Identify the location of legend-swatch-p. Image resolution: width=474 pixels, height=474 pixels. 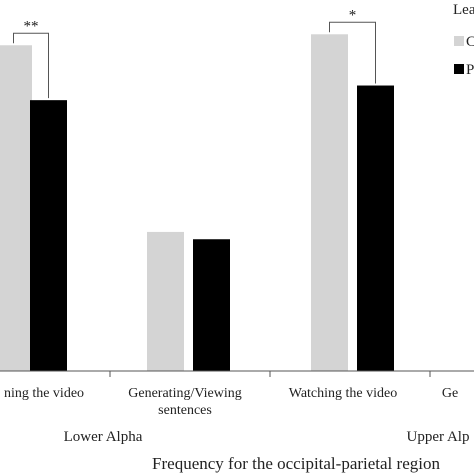
(459, 69).